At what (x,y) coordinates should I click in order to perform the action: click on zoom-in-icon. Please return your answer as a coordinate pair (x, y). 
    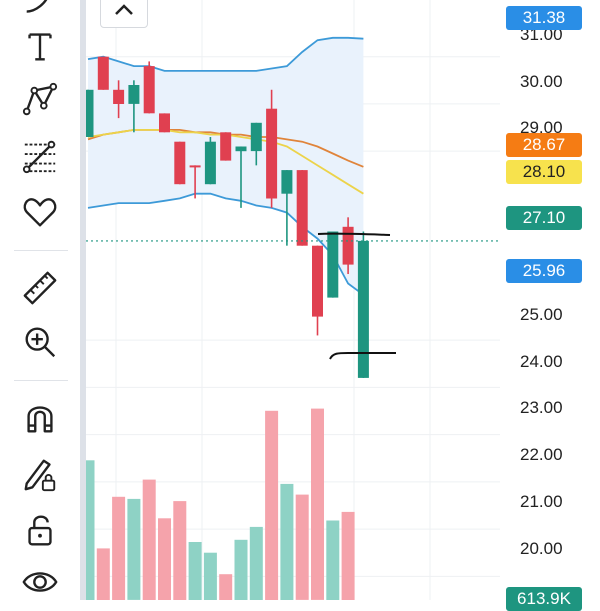
    Looking at the image, I should click on (40, 342).